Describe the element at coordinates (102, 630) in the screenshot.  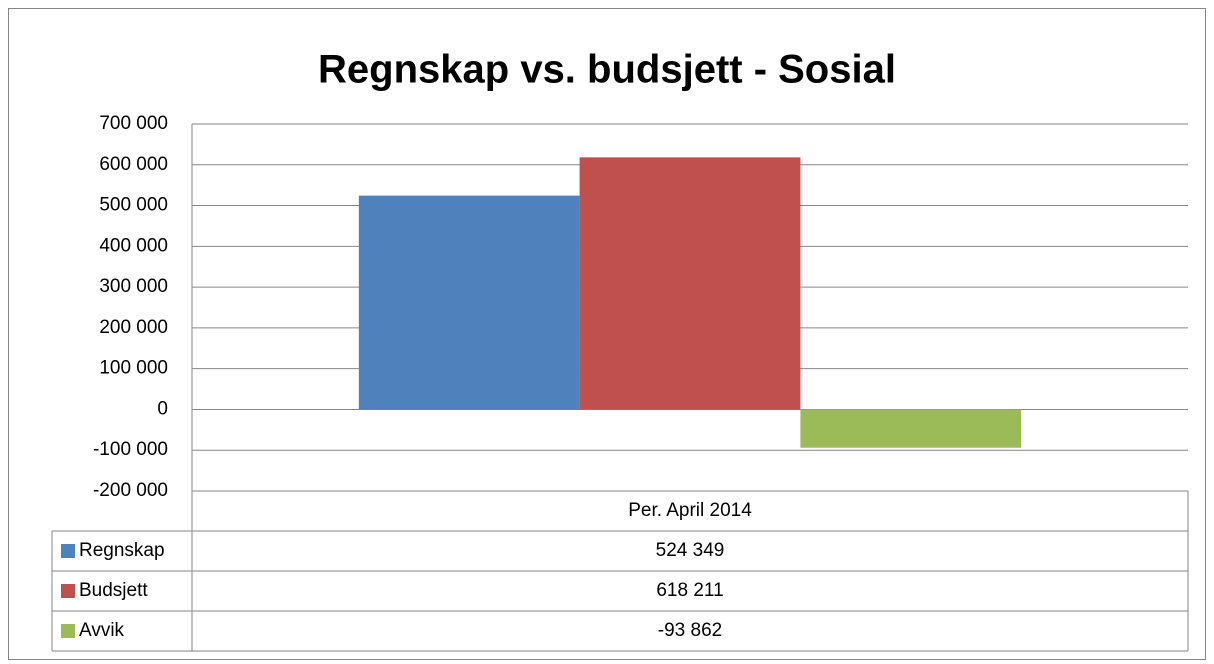
I see `legend-label: Avvik` at that location.